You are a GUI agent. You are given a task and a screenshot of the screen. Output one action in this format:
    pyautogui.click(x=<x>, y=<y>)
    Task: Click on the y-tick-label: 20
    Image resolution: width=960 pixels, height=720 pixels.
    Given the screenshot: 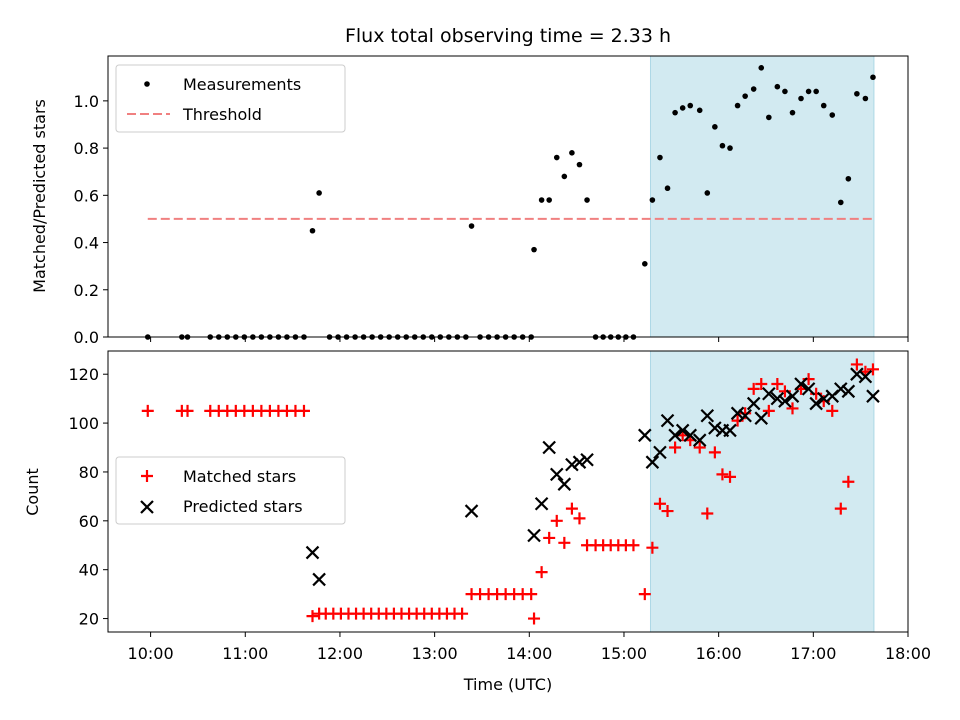 What is the action you would take?
    pyautogui.click(x=89, y=619)
    